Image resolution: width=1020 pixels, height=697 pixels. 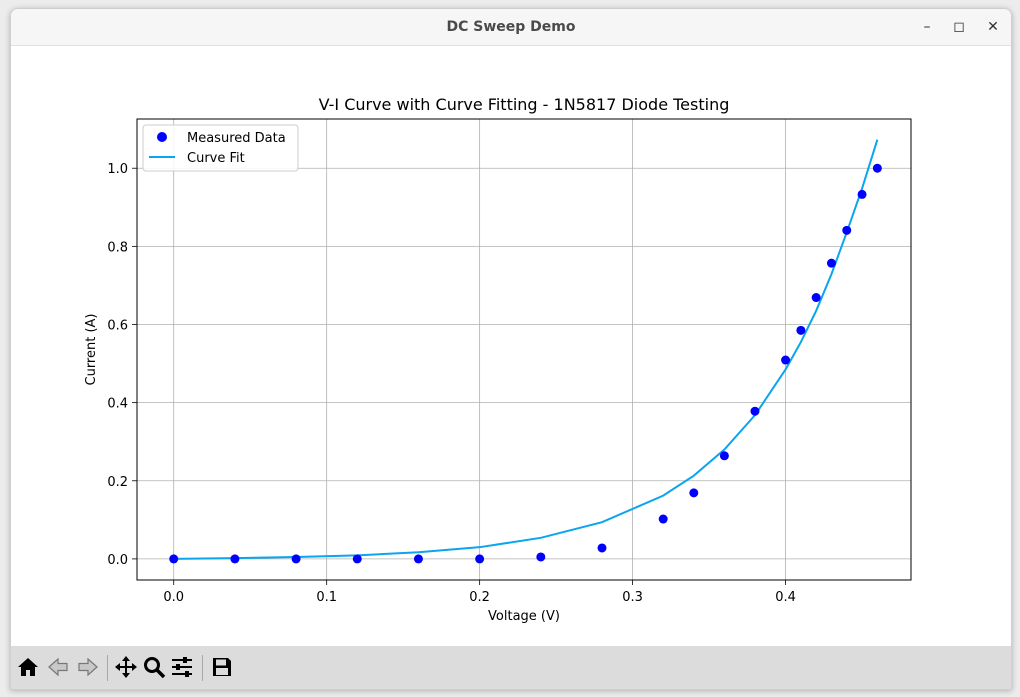 I want to click on zoom-icon, so click(x=154, y=667).